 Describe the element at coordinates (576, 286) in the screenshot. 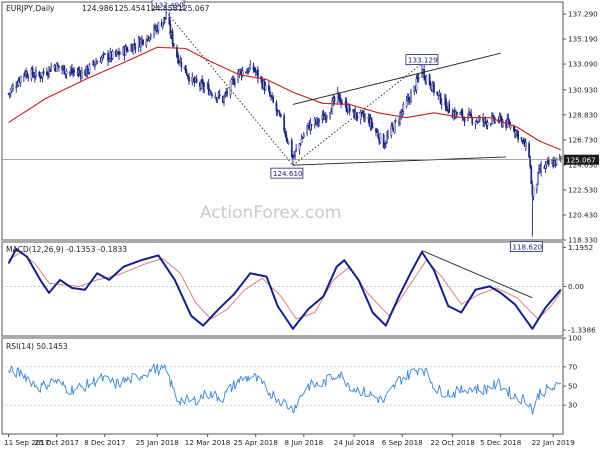

I see `macd-tick-label: 0.00` at that location.